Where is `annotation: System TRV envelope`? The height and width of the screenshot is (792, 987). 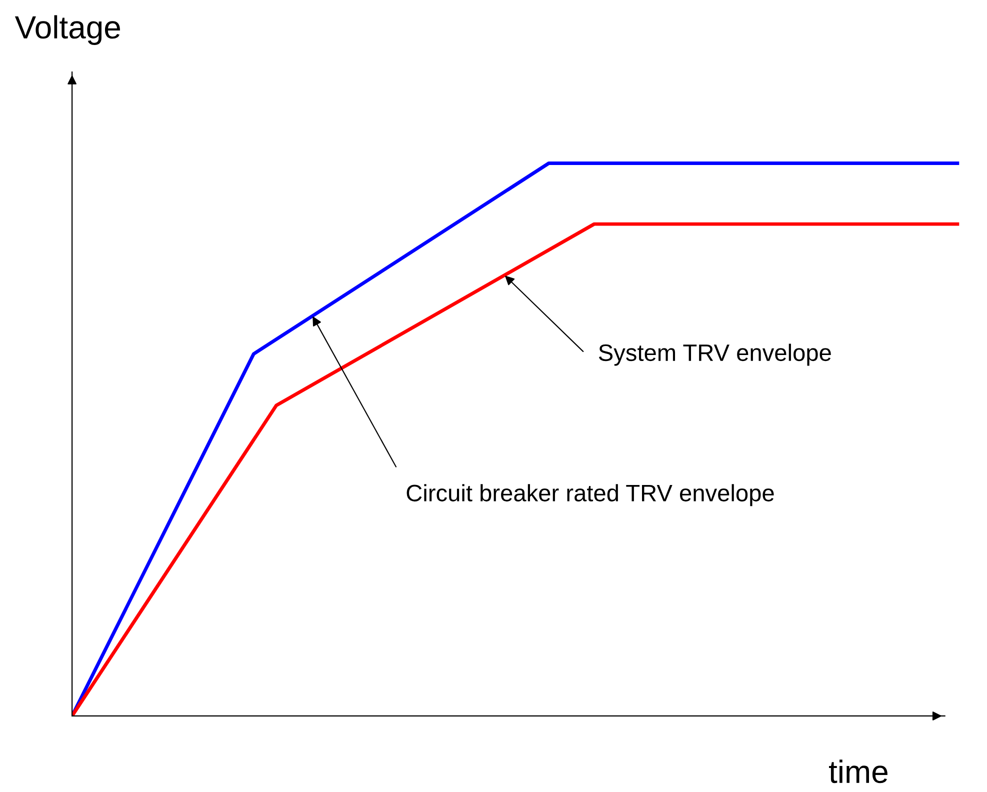
annotation: System TRV envelope is located at coordinates (714, 355).